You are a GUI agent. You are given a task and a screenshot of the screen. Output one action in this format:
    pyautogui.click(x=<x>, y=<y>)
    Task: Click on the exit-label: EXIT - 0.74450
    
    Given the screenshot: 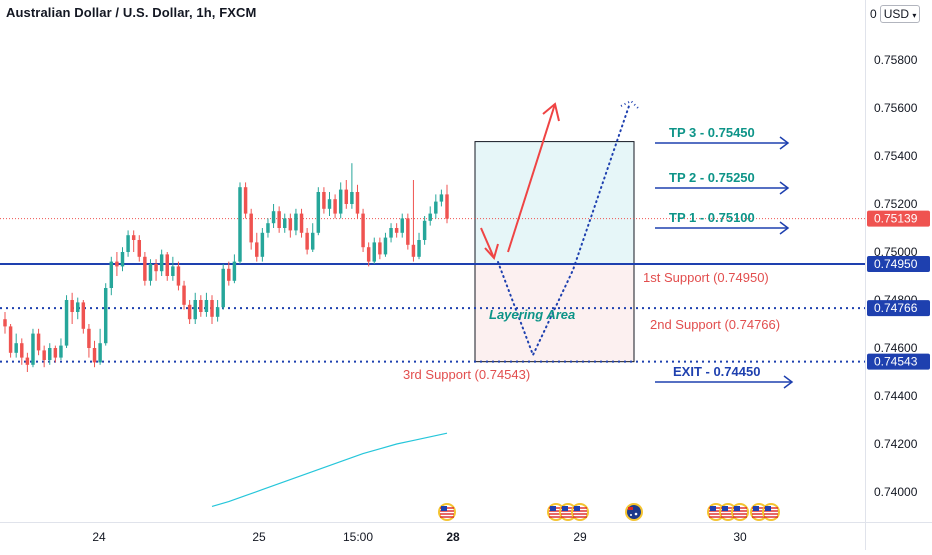 What is the action you would take?
    pyautogui.click(x=716, y=371)
    